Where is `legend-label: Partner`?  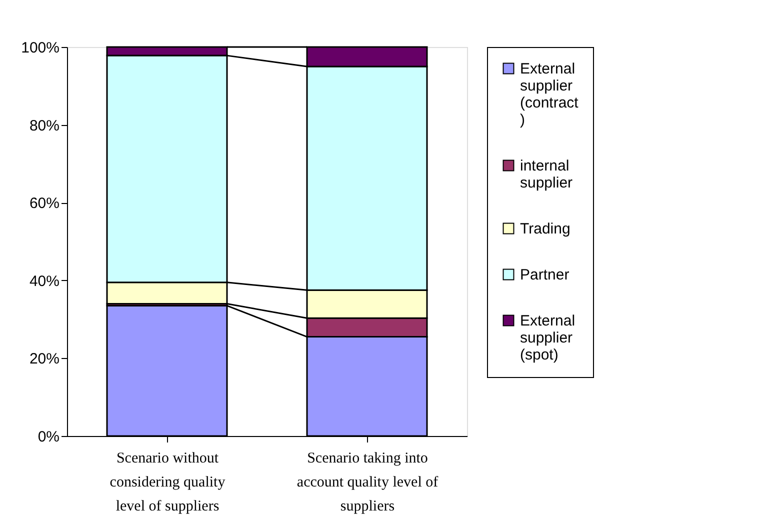 legend-label: Partner is located at coordinates (545, 275).